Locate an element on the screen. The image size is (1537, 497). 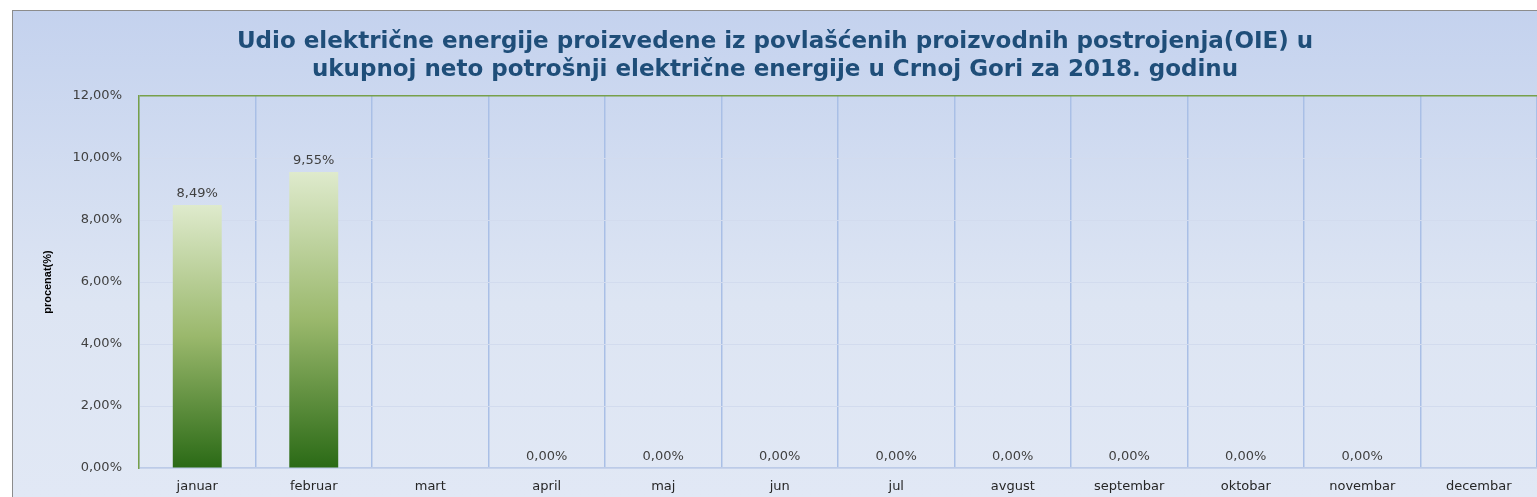
y-tick-label: 4,00% is located at coordinates (101, 343).